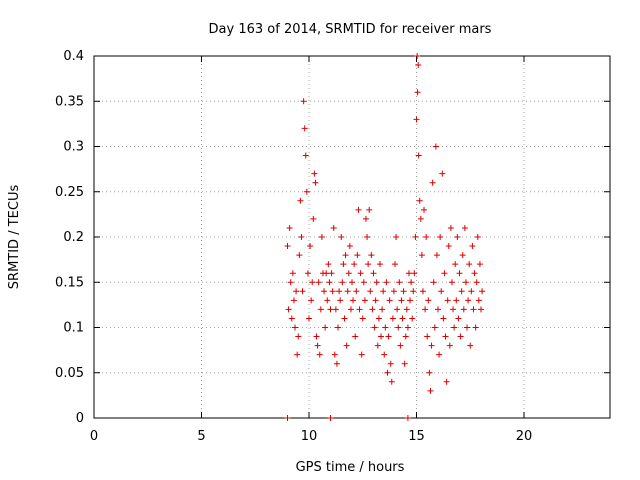 The height and width of the screenshot is (480, 640). Describe the element at coordinates (69, 373) in the screenshot. I see `y-tick-label: 0.05` at that location.